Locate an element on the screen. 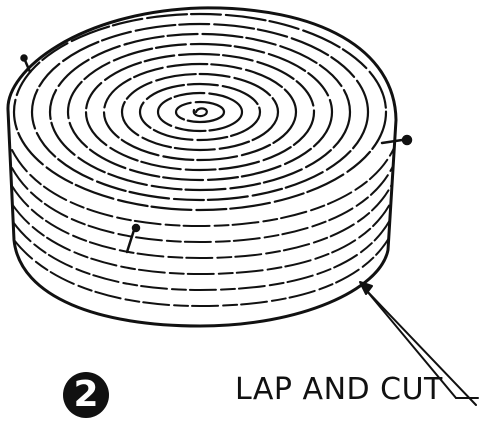 The height and width of the screenshot is (433, 479). callout-label: LAP AND CUT is located at coordinates (339, 389).